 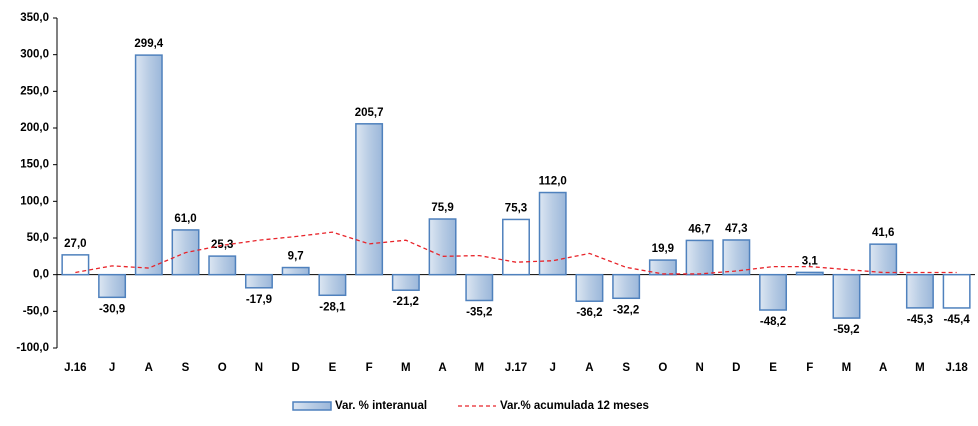 What do you see at coordinates (479, 313) in the screenshot?
I see `data-label: -35,2` at bounding box center [479, 313].